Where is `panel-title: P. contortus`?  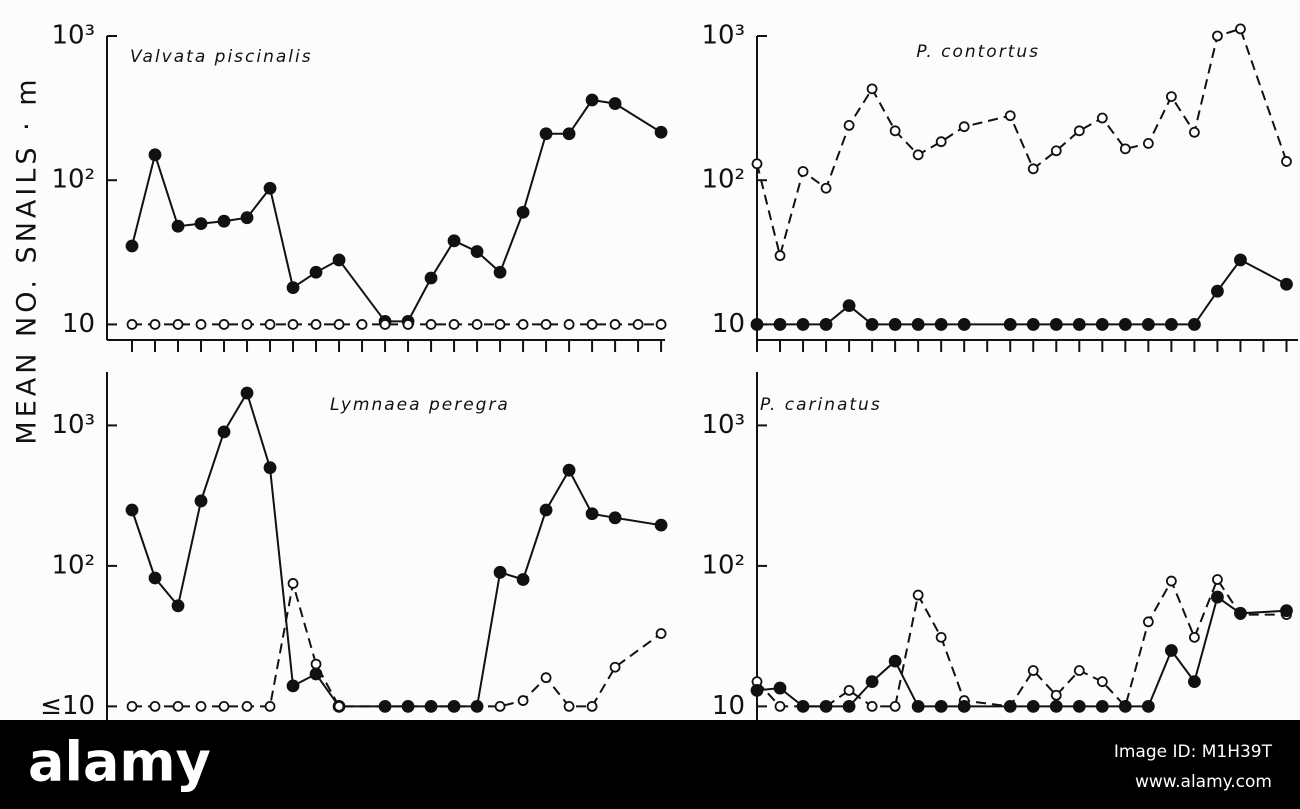
panel-title: P. contortus is located at coordinates (978, 52).